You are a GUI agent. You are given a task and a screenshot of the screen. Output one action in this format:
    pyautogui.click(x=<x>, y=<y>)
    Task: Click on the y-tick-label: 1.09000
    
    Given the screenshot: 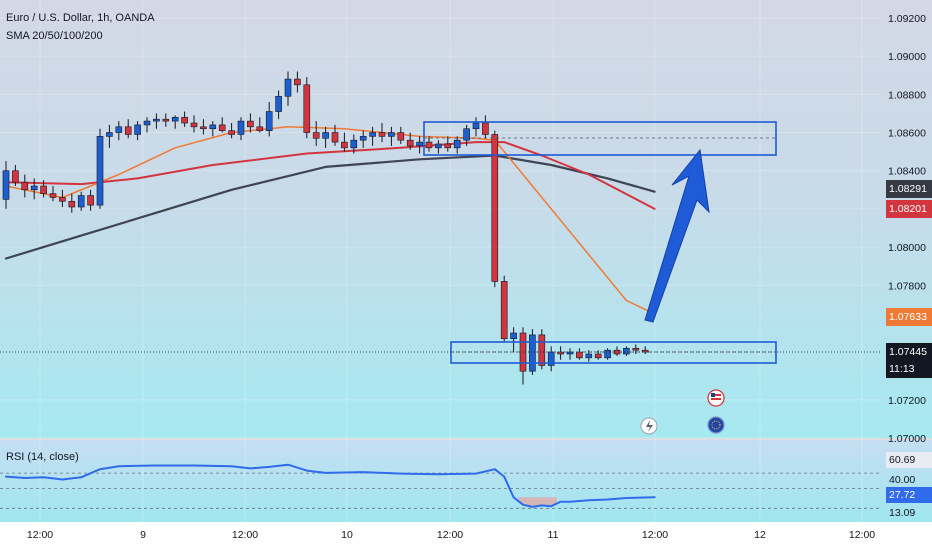 What is the action you would take?
    pyautogui.click(x=907, y=57)
    